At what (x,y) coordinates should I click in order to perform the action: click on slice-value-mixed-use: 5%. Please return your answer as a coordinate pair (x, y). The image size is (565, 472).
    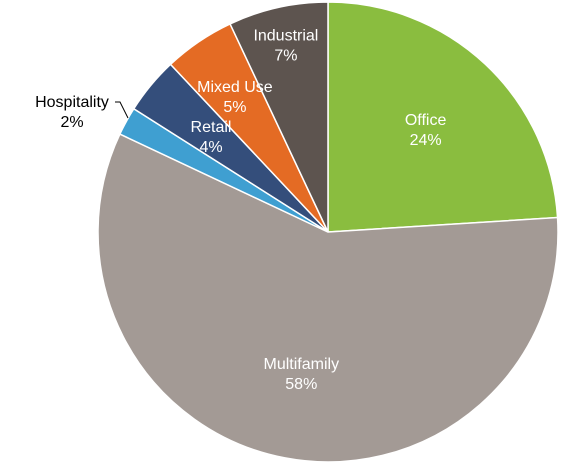
    Looking at the image, I should click on (234, 107).